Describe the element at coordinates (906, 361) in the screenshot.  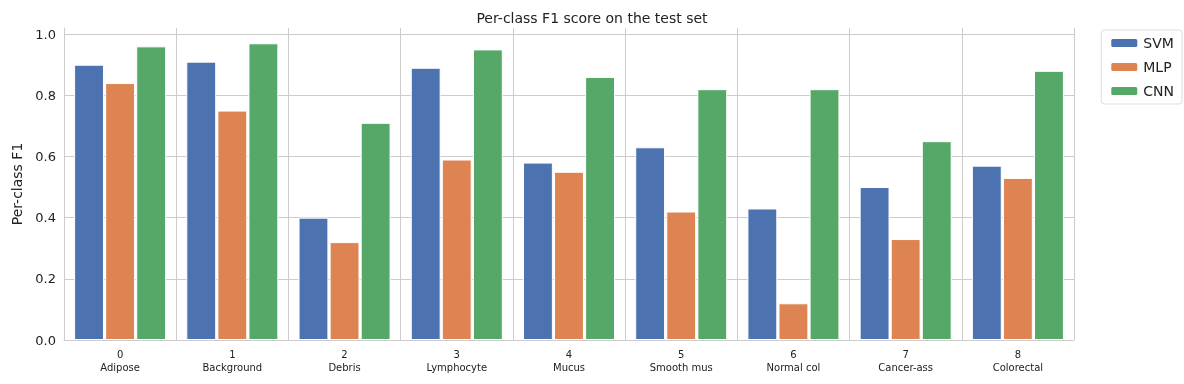
I see `x-tick-label: 7 Cancer-ass` at that location.